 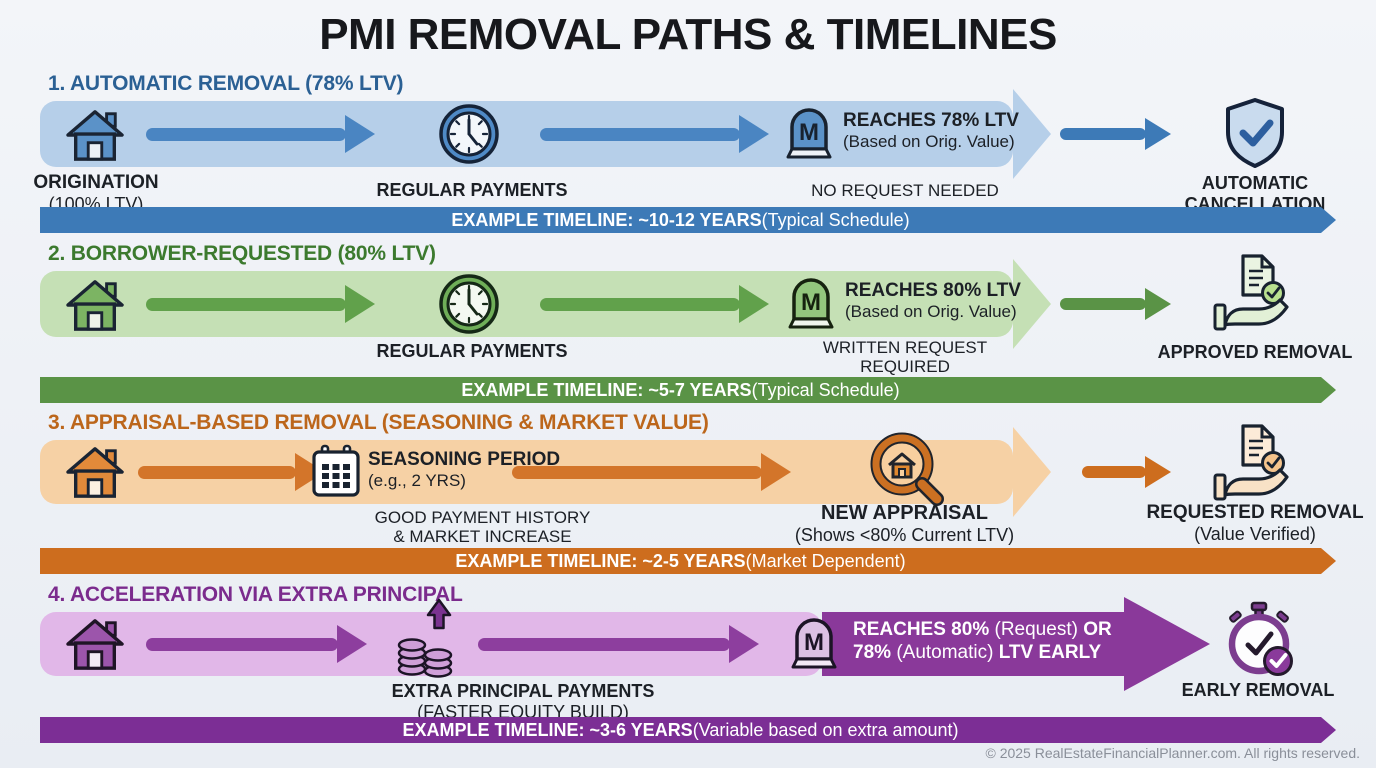 I want to click on stopwatch-check-icon, so click(x=1259, y=639).